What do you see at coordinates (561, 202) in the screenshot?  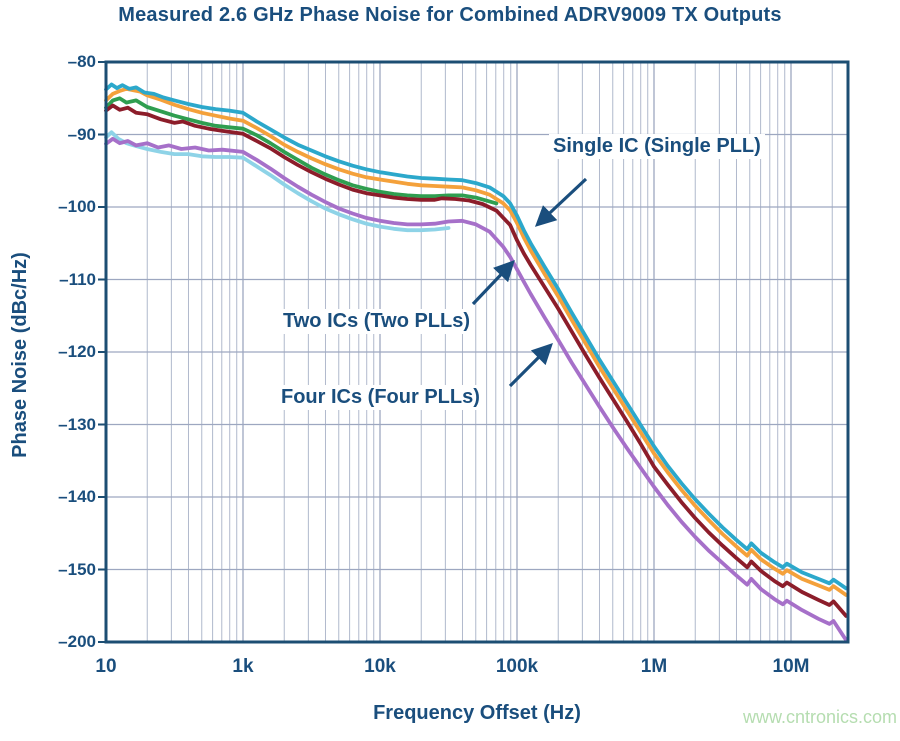 I see `arrow-single-ic` at bounding box center [561, 202].